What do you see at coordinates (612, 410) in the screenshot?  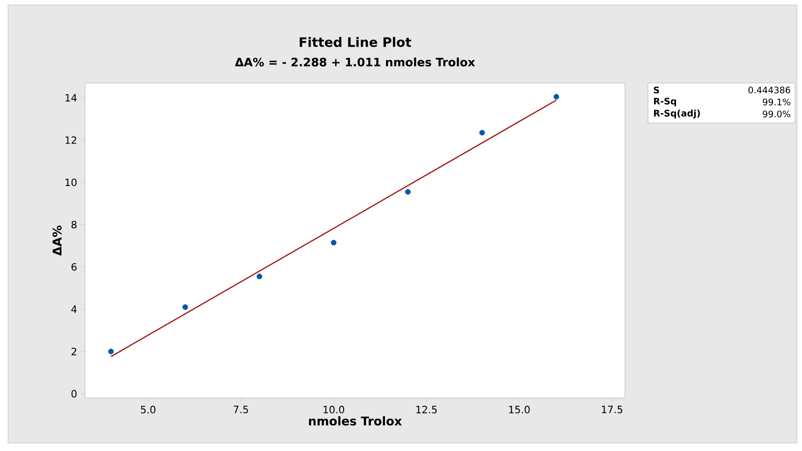 I see `x-tick-label: 17.5` at bounding box center [612, 410].